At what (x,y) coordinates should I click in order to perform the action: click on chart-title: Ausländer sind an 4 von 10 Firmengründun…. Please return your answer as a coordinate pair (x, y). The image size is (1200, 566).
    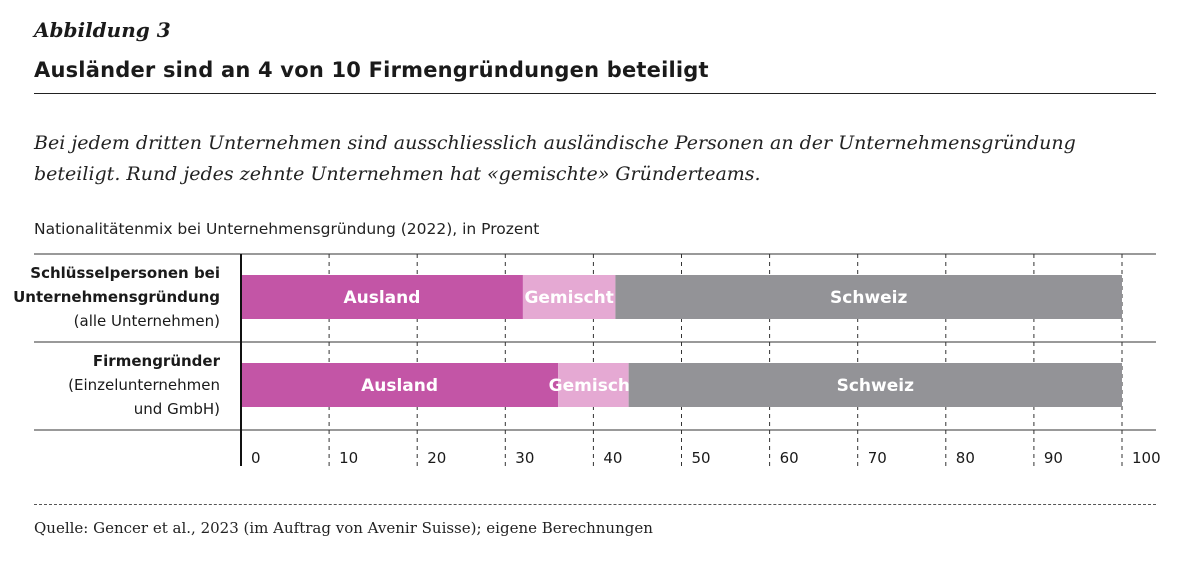
    Looking at the image, I should click on (371, 70).